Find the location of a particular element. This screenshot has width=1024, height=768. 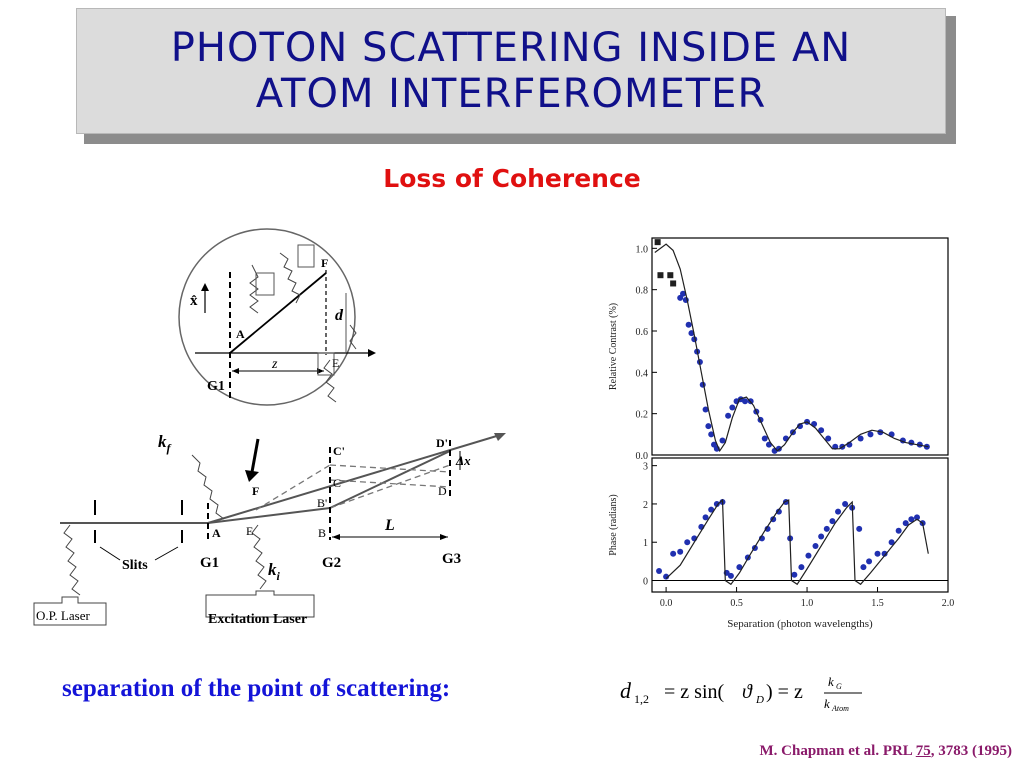

phase-y-tick-label: 1 is located at coordinates (645, 543).